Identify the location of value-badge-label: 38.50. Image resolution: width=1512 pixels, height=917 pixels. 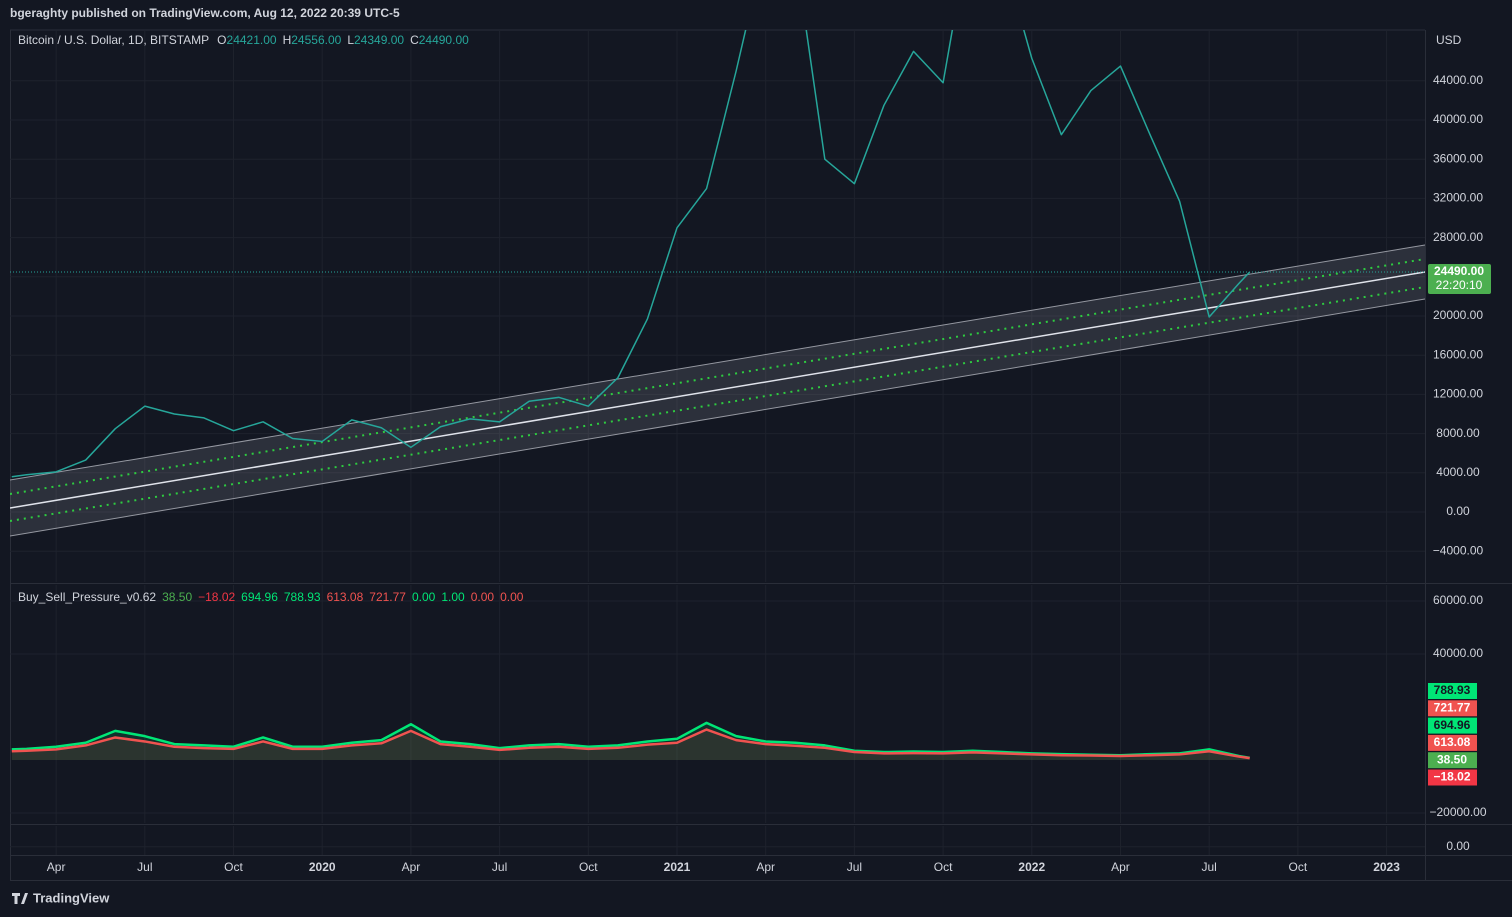
(1452, 759).